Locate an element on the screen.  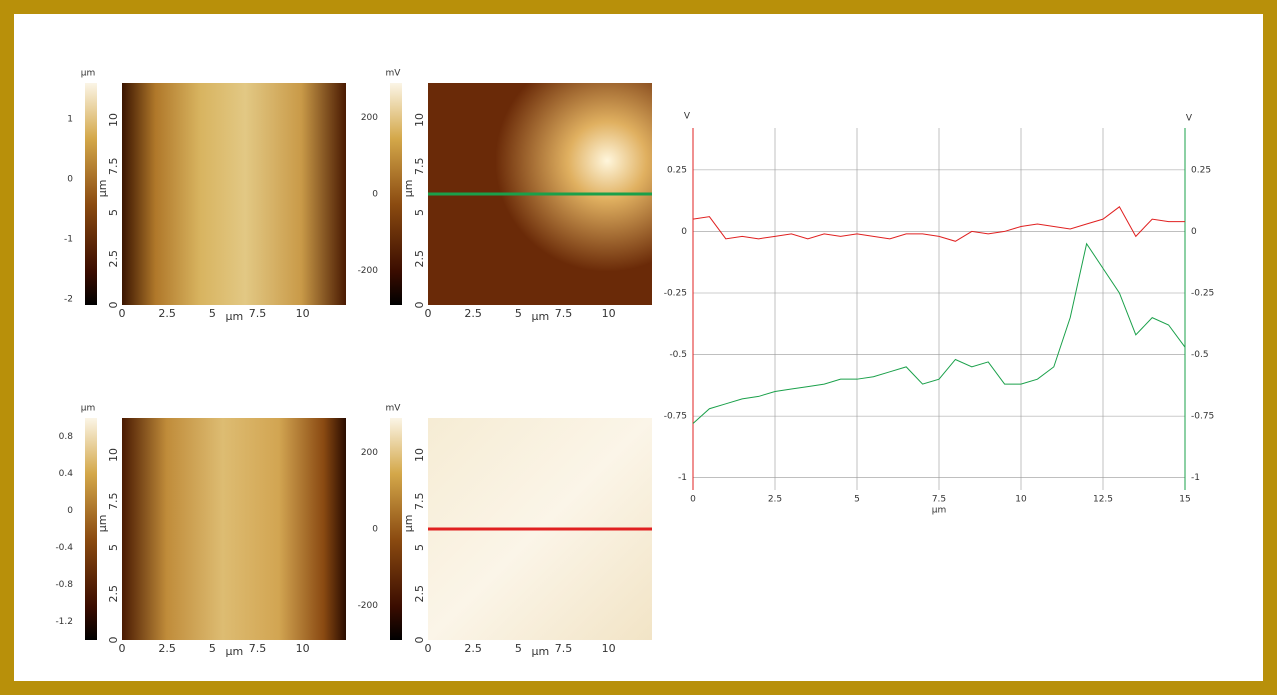
y2-tick-label: -0.75 is located at coordinates (1202, 417).